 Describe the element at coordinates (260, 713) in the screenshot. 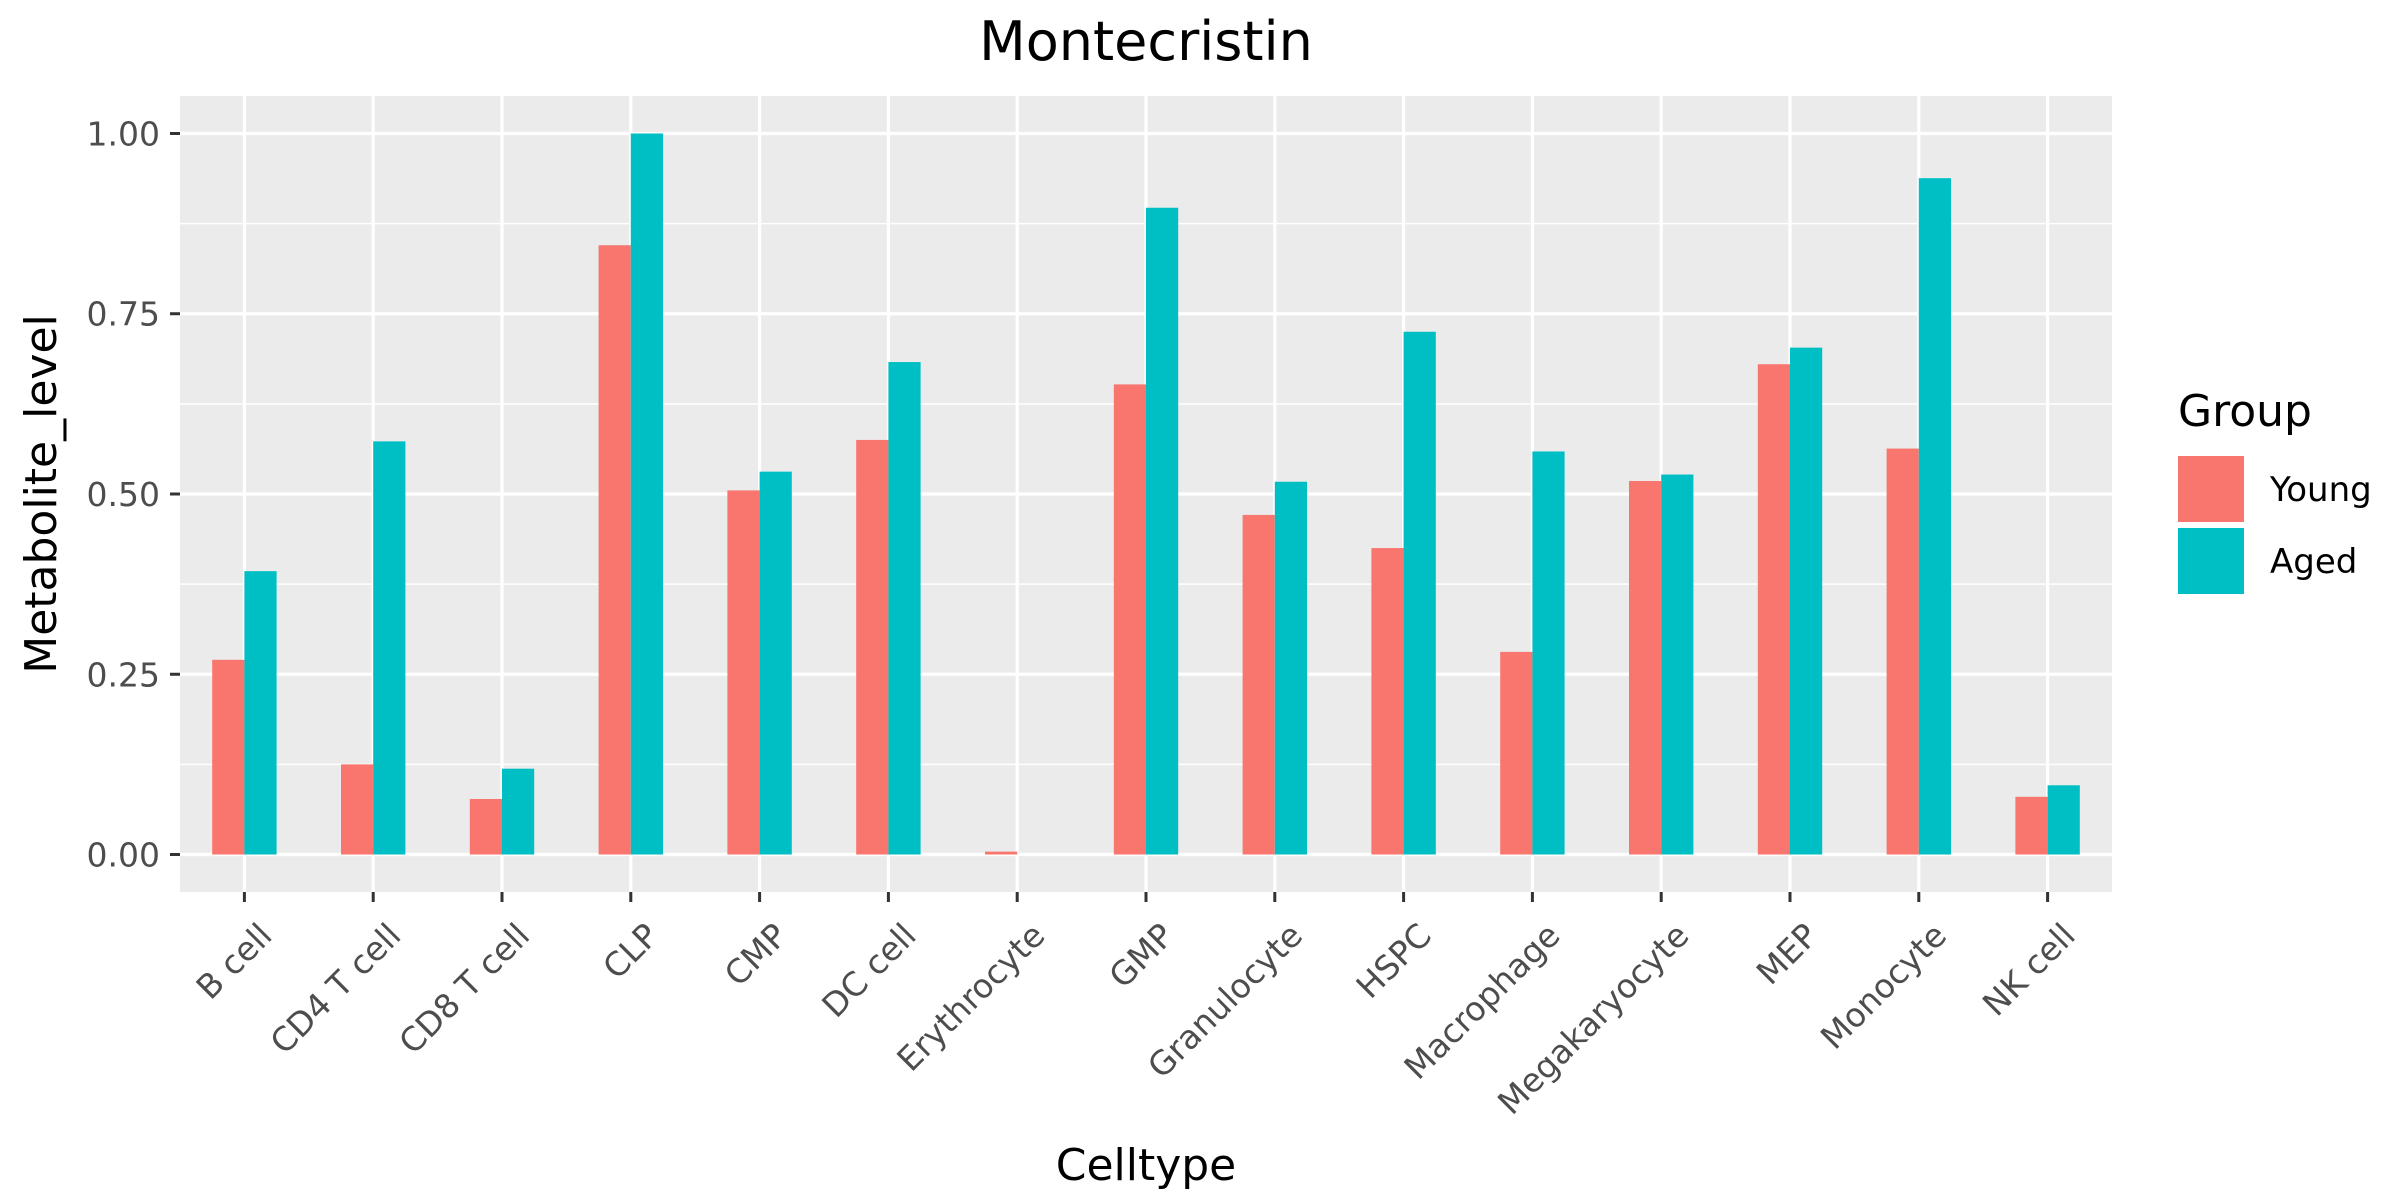

I see `bar-aged-b-cell` at that location.